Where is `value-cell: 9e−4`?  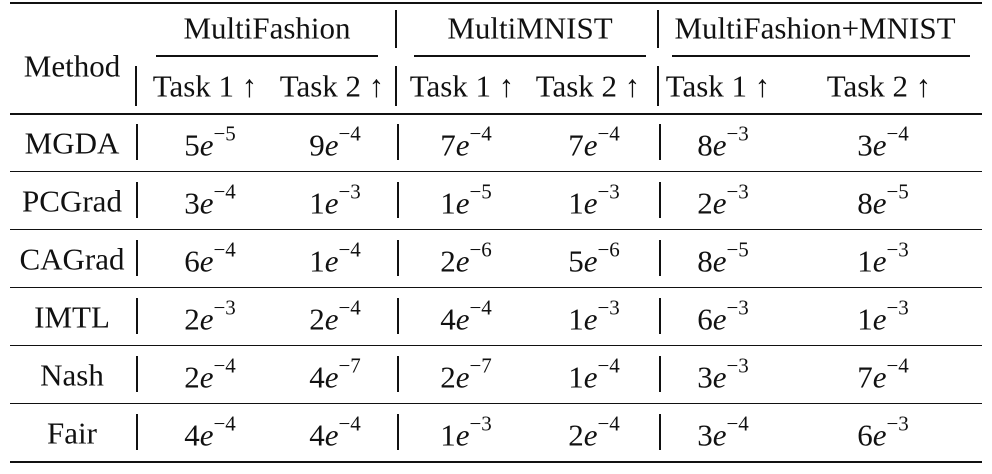 value-cell: 9e−4 is located at coordinates (335, 143).